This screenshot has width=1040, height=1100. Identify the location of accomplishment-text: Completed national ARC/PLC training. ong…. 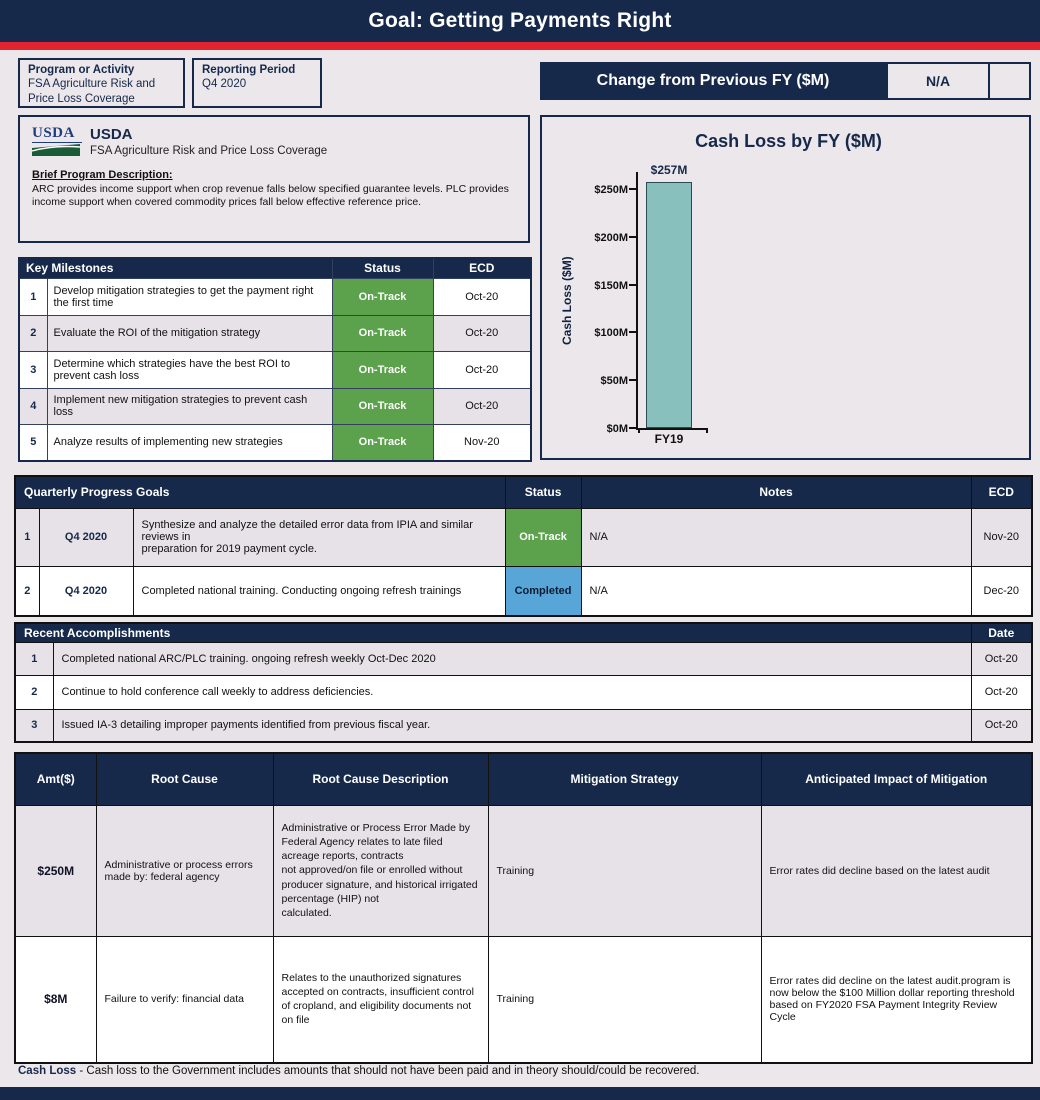
(512, 658).